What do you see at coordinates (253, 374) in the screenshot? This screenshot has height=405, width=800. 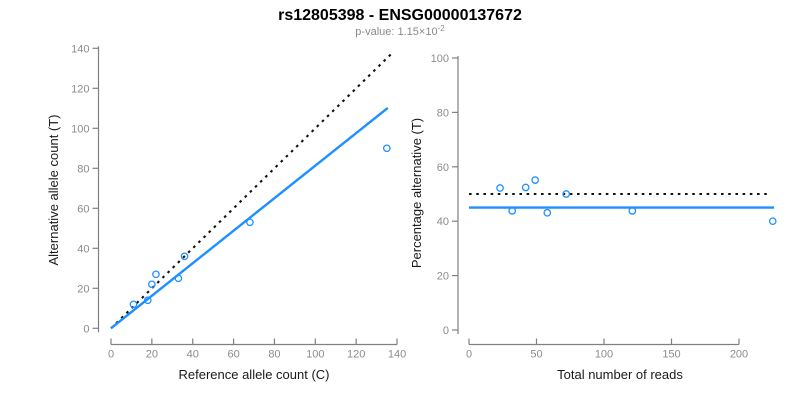 I see `x-axis-label-left: Reference allele count (C)` at bounding box center [253, 374].